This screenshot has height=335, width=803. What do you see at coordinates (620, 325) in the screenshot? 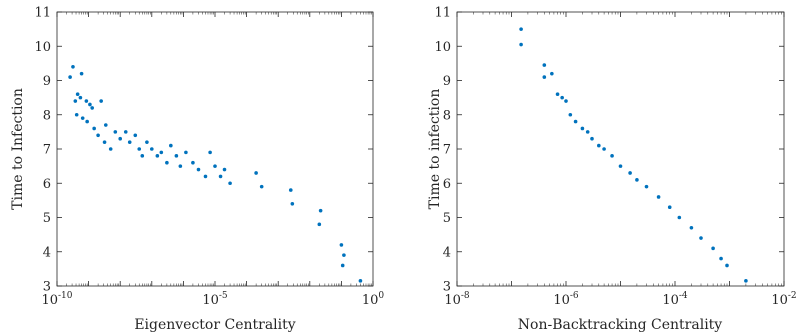
I see `x-axis-label: Non-Backtracking Centrality` at bounding box center [620, 325].